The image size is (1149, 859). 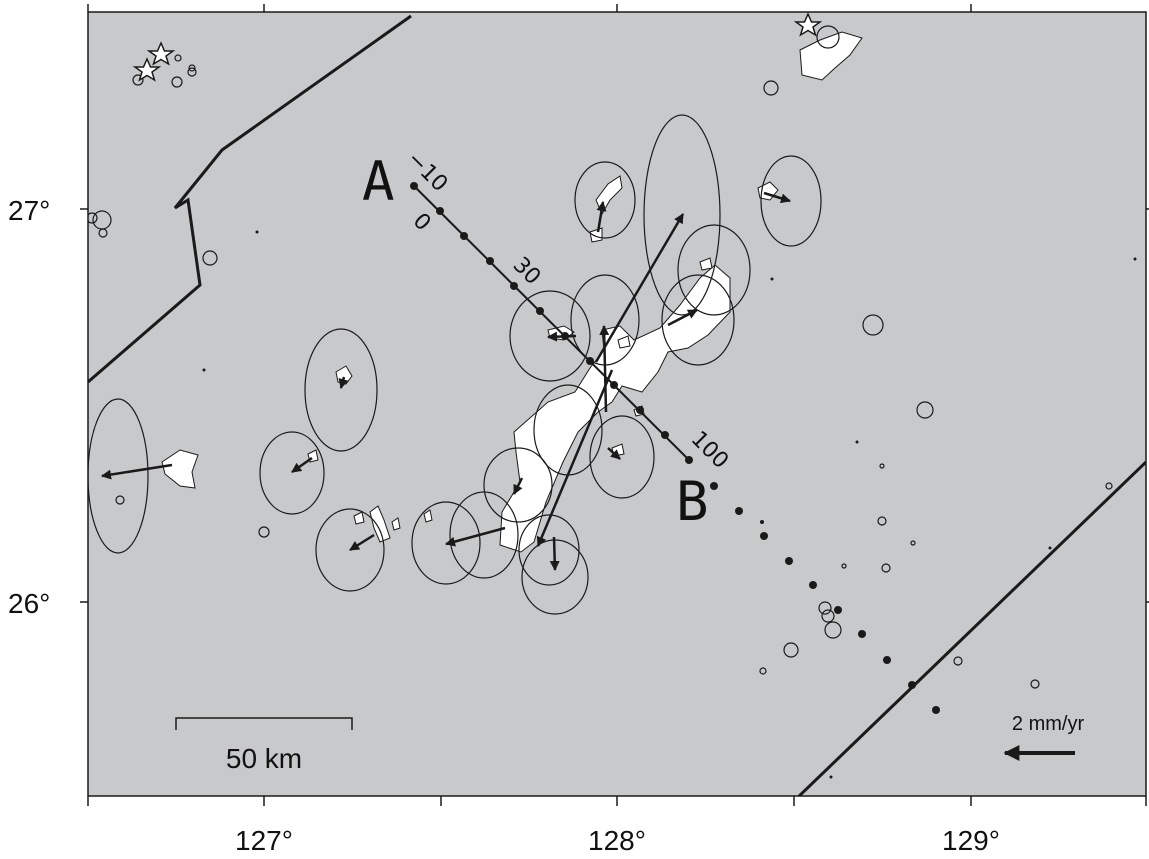 I want to click on profile-end-label: B, so click(x=692, y=501).